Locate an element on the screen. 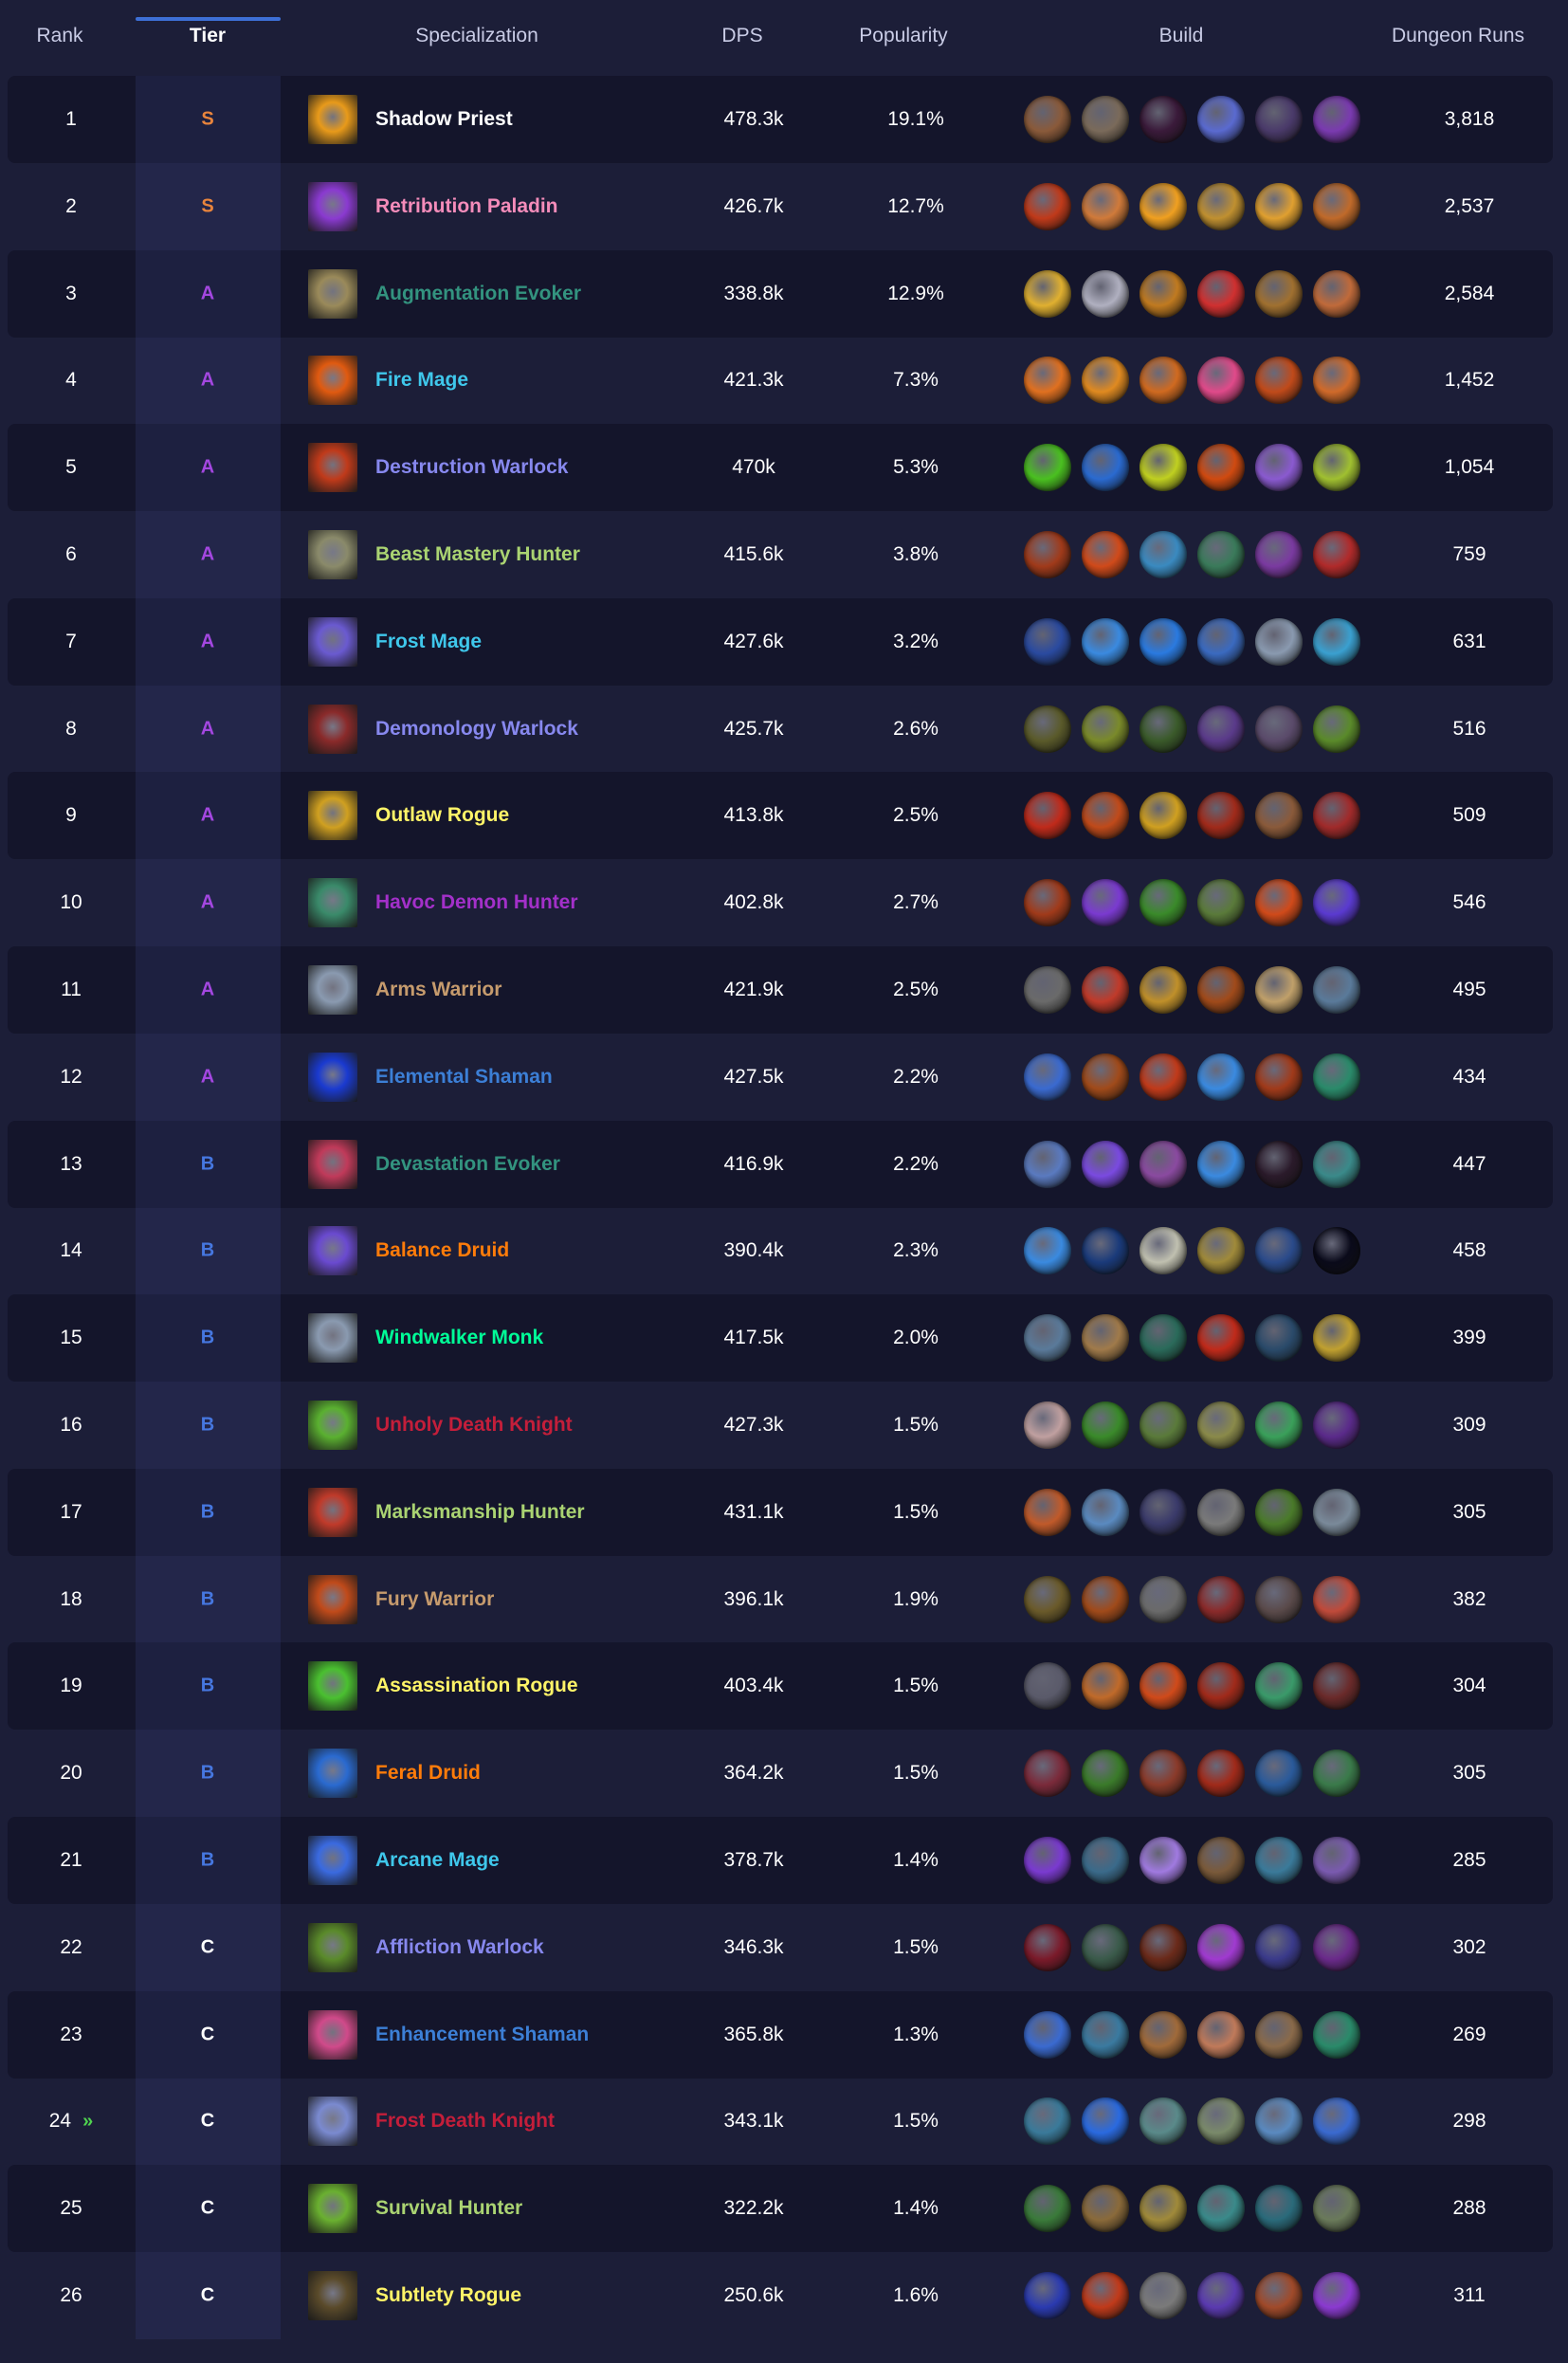 The height and width of the screenshot is (2363, 1568). table-row: 1 S Shadow Priest 478.3k 19.1% 3,818 is located at coordinates (780, 119).